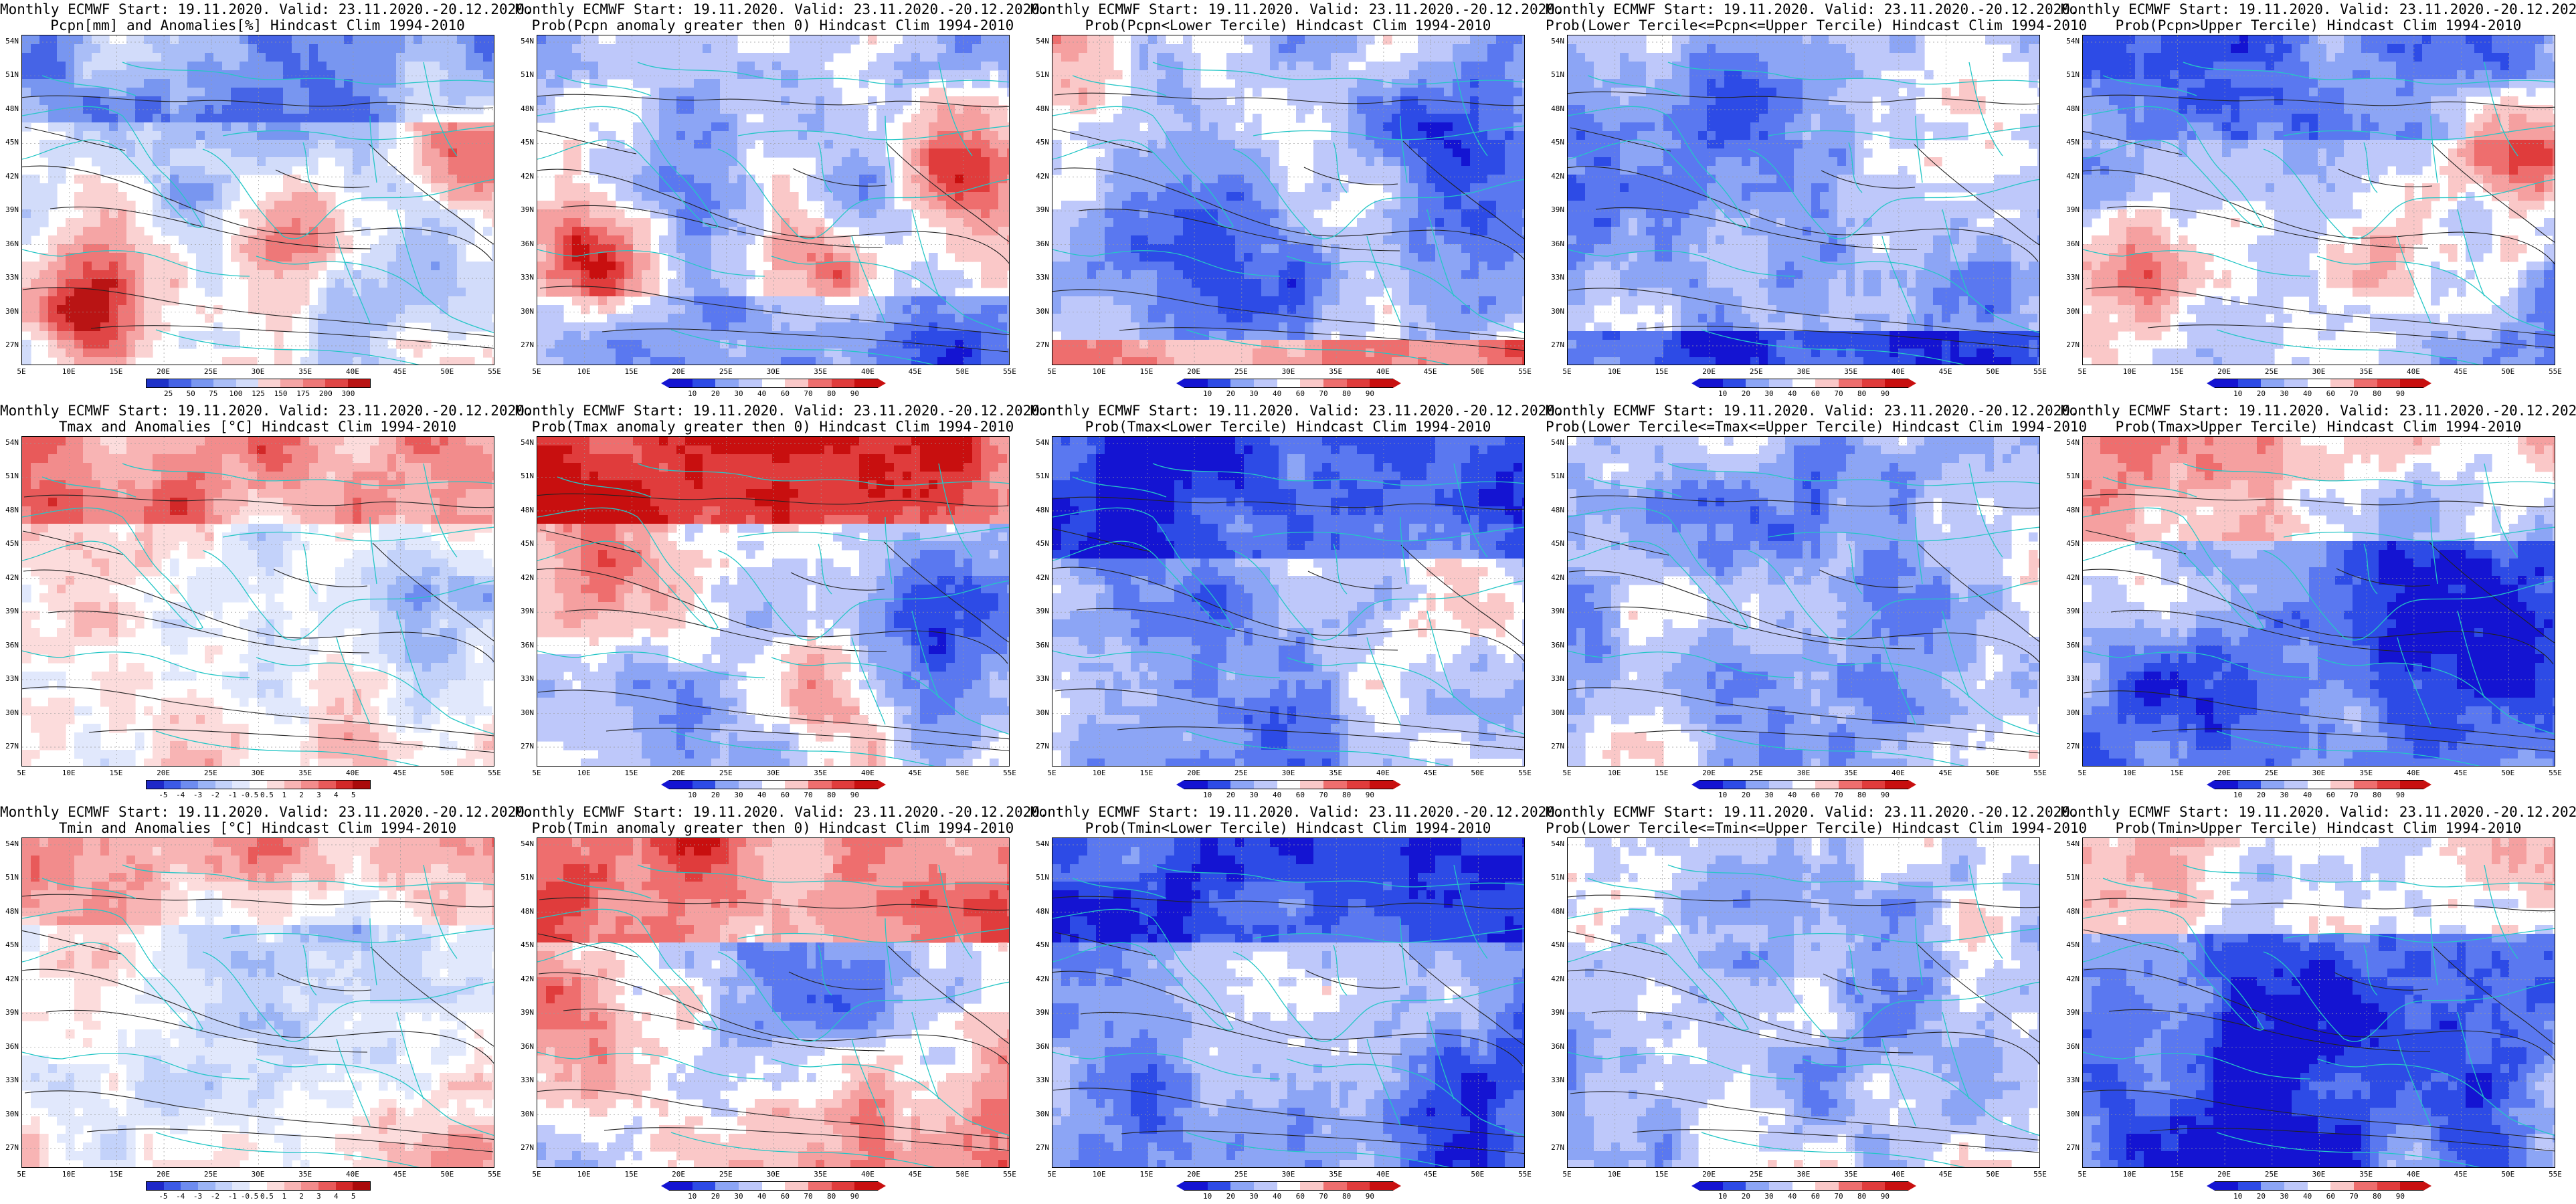  Describe the element at coordinates (1397, 383) in the screenshot. I see `colorbar-arrow-high` at that location.